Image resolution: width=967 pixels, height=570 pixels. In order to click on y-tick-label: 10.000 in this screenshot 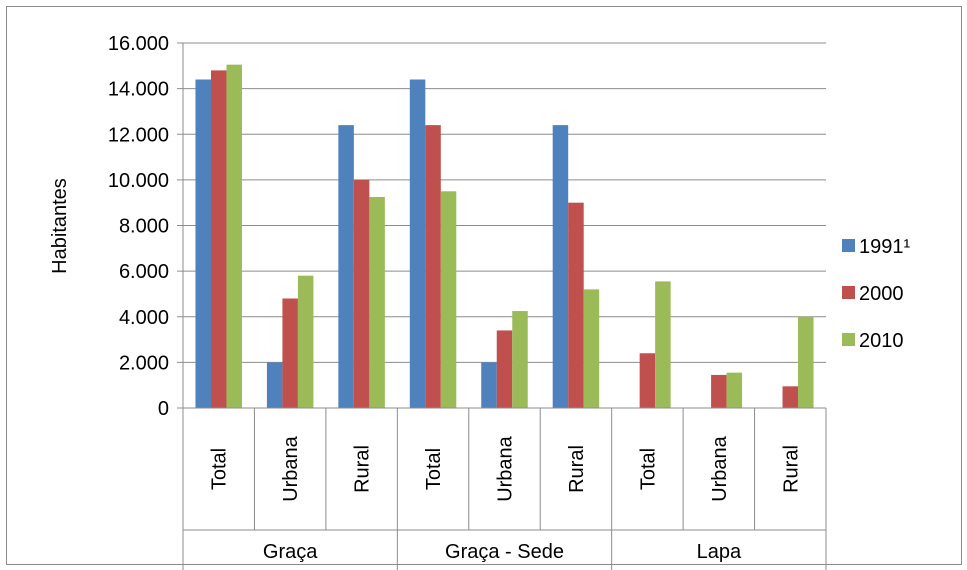, I will do `click(138, 181)`.